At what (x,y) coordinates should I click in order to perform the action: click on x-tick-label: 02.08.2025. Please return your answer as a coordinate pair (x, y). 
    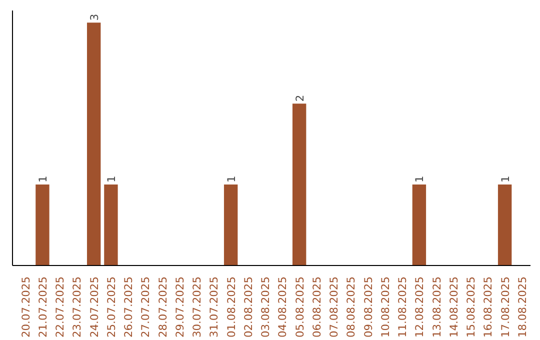
    Looking at the image, I should click on (248, 307).